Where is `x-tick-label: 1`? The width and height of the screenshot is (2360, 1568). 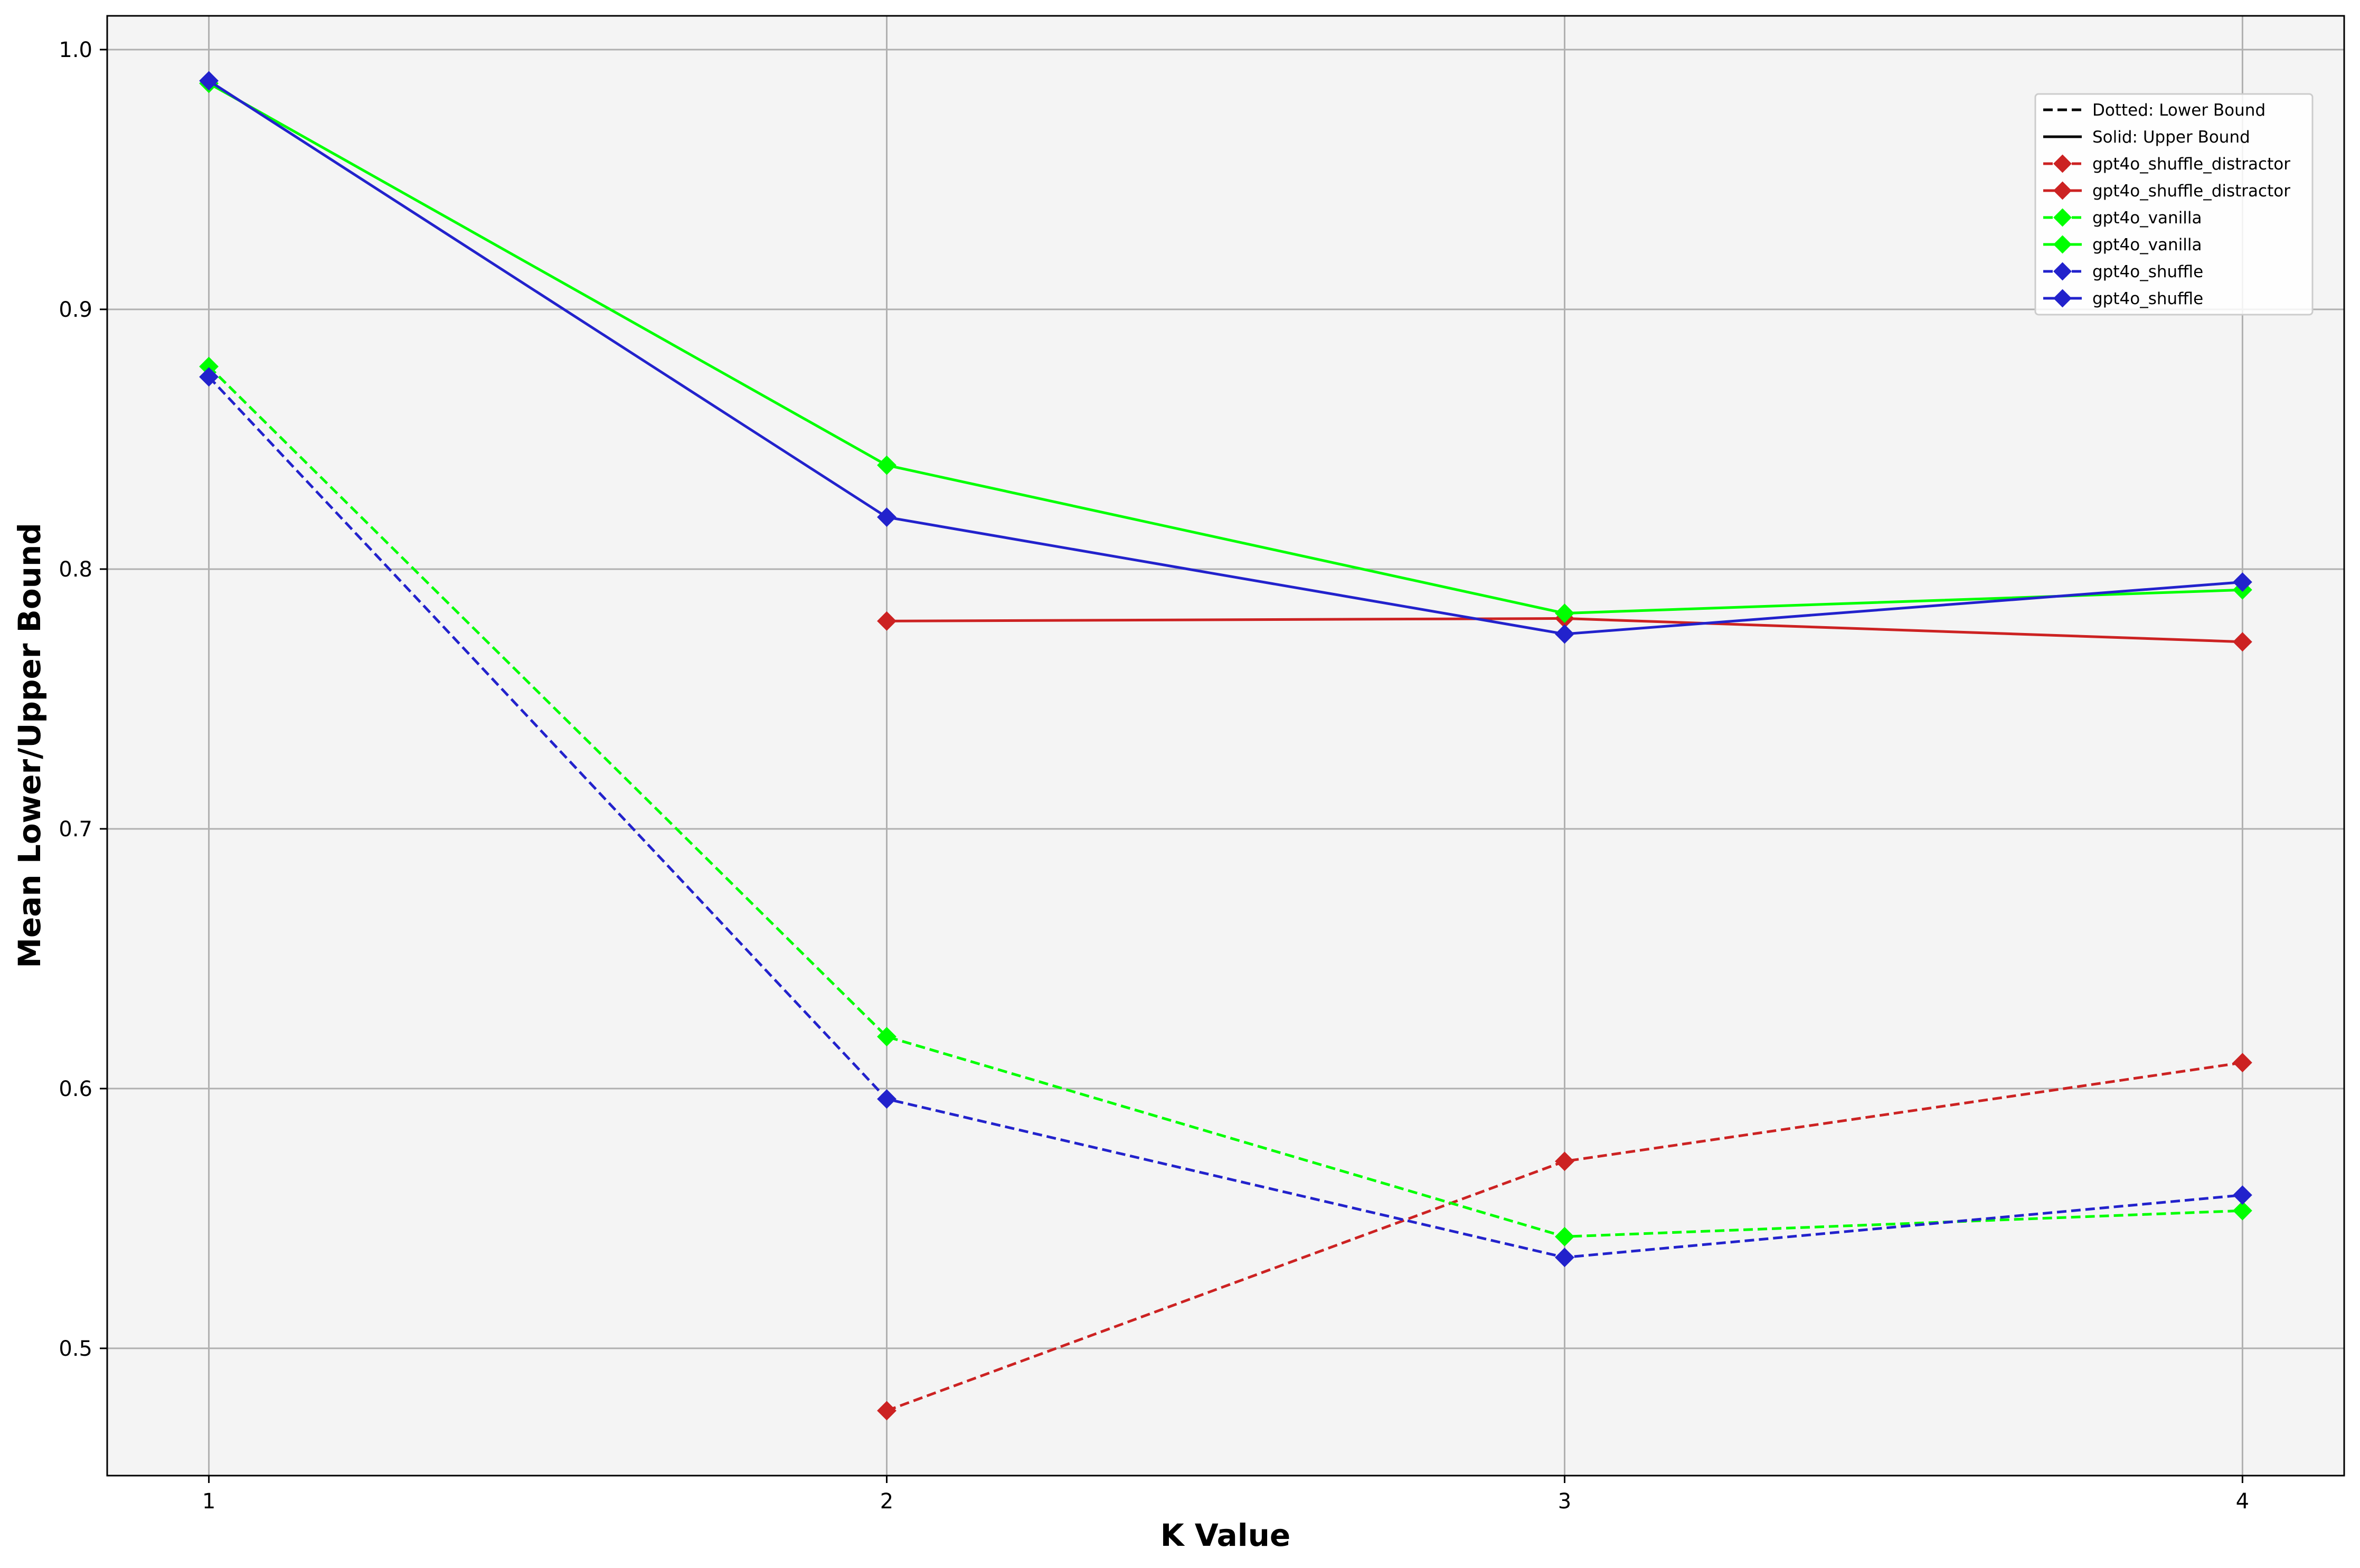
x-tick-label: 1 is located at coordinates (208, 1502).